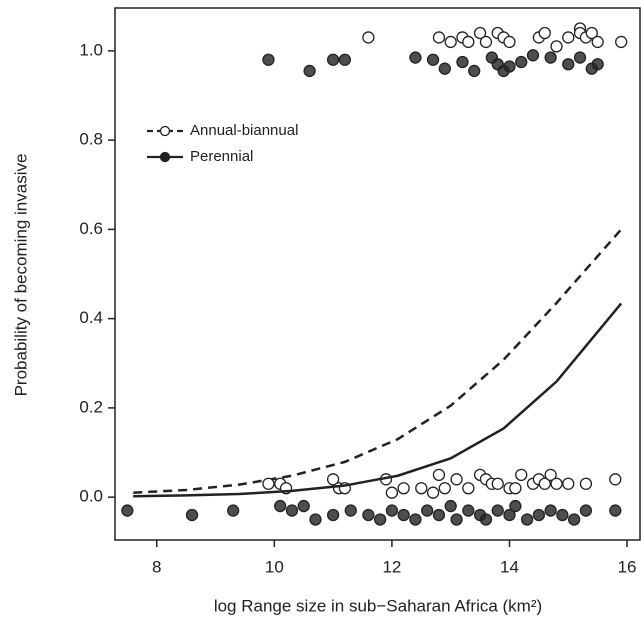 The width and height of the screenshot is (641, 629). What do you see at coordinates (274, 566) in the screenshot?
I see `x-tick-label: 10` at bounding box center [274, 566].